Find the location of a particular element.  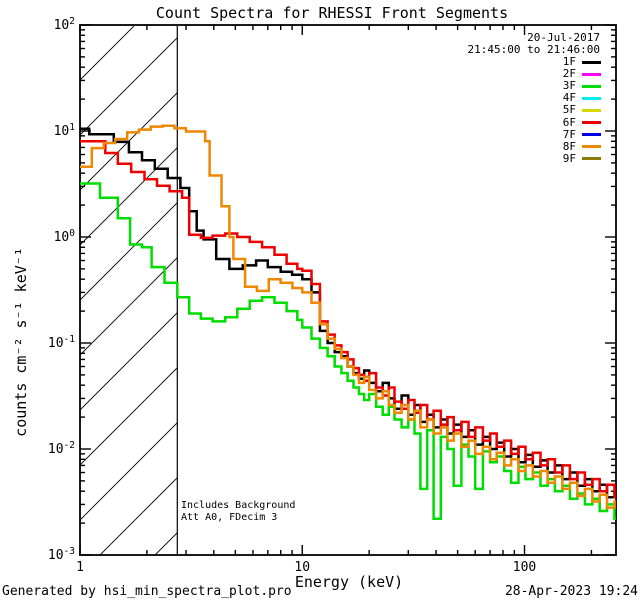

legend-item-4F: 4F is located at coordinates (582, 98).